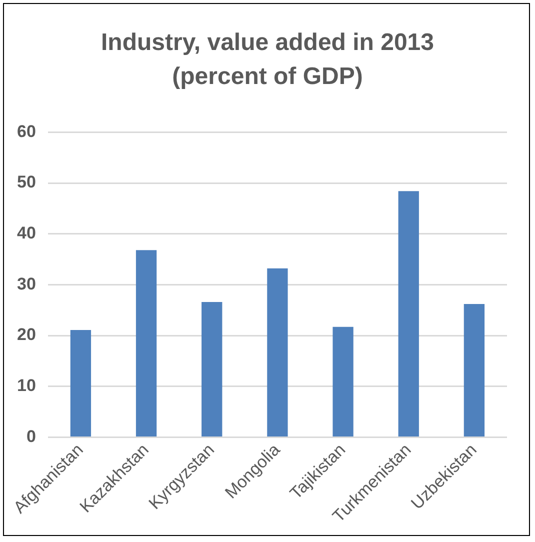 This screenshot has height=542, width=535. Describe the element at coordinates (26, 182) in the screenshot. I see `y-tick-label: 50` at that location.